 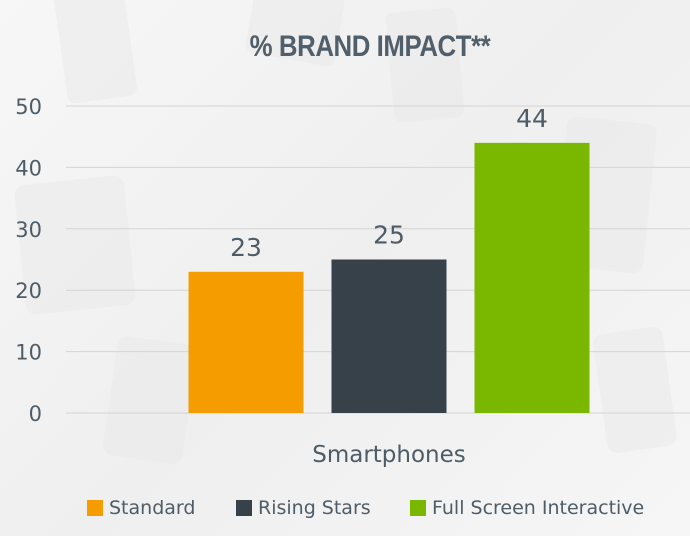 What do you see at coordinates (538, 508) in the screenshot?
I see `legend-label-full-screen-interactive: Full Screen Interactive` at bounding box center [538, 508].